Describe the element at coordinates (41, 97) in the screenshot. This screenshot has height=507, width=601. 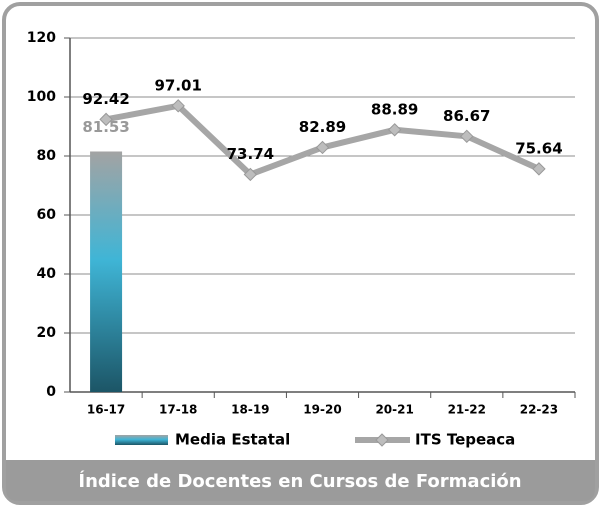
I see `y-tick-label: 100` at that location.